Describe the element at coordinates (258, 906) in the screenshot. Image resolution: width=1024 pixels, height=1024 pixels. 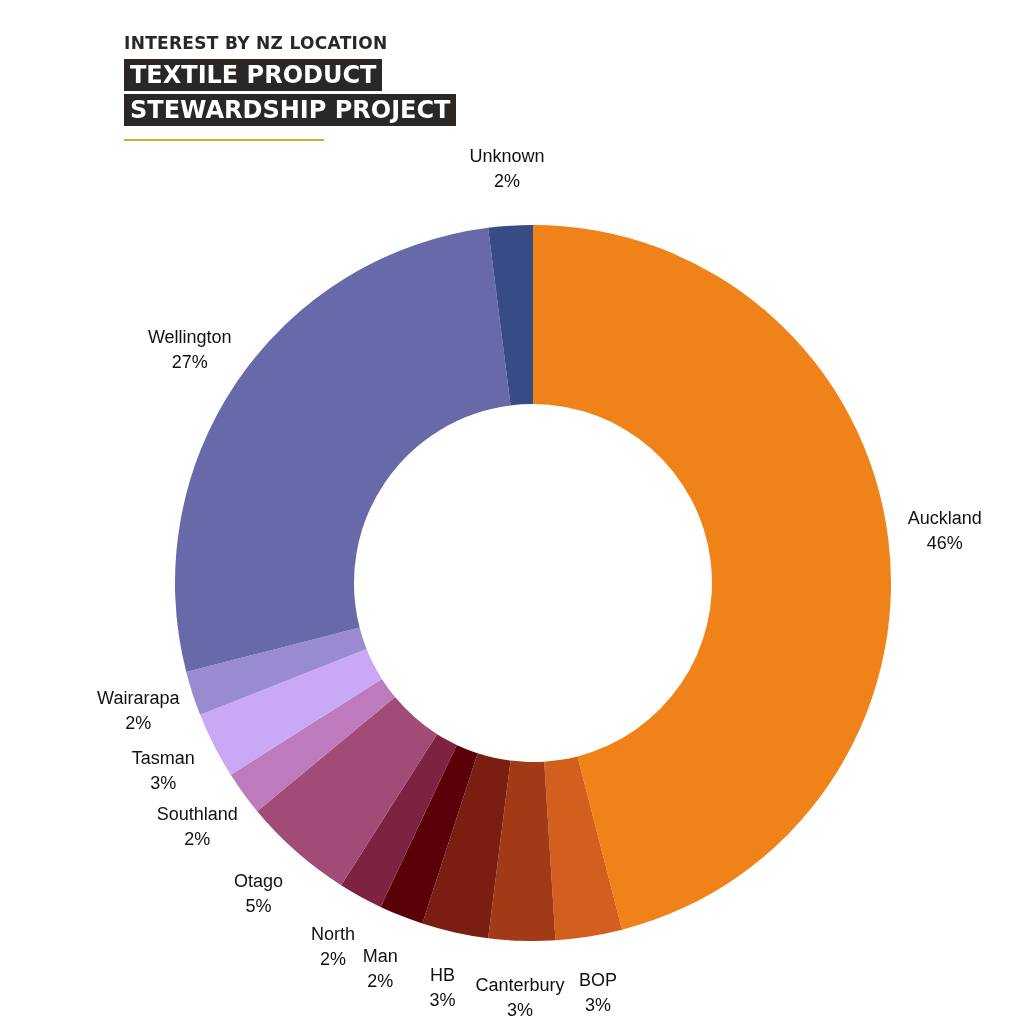
I see `data-label: 5%` at that location.